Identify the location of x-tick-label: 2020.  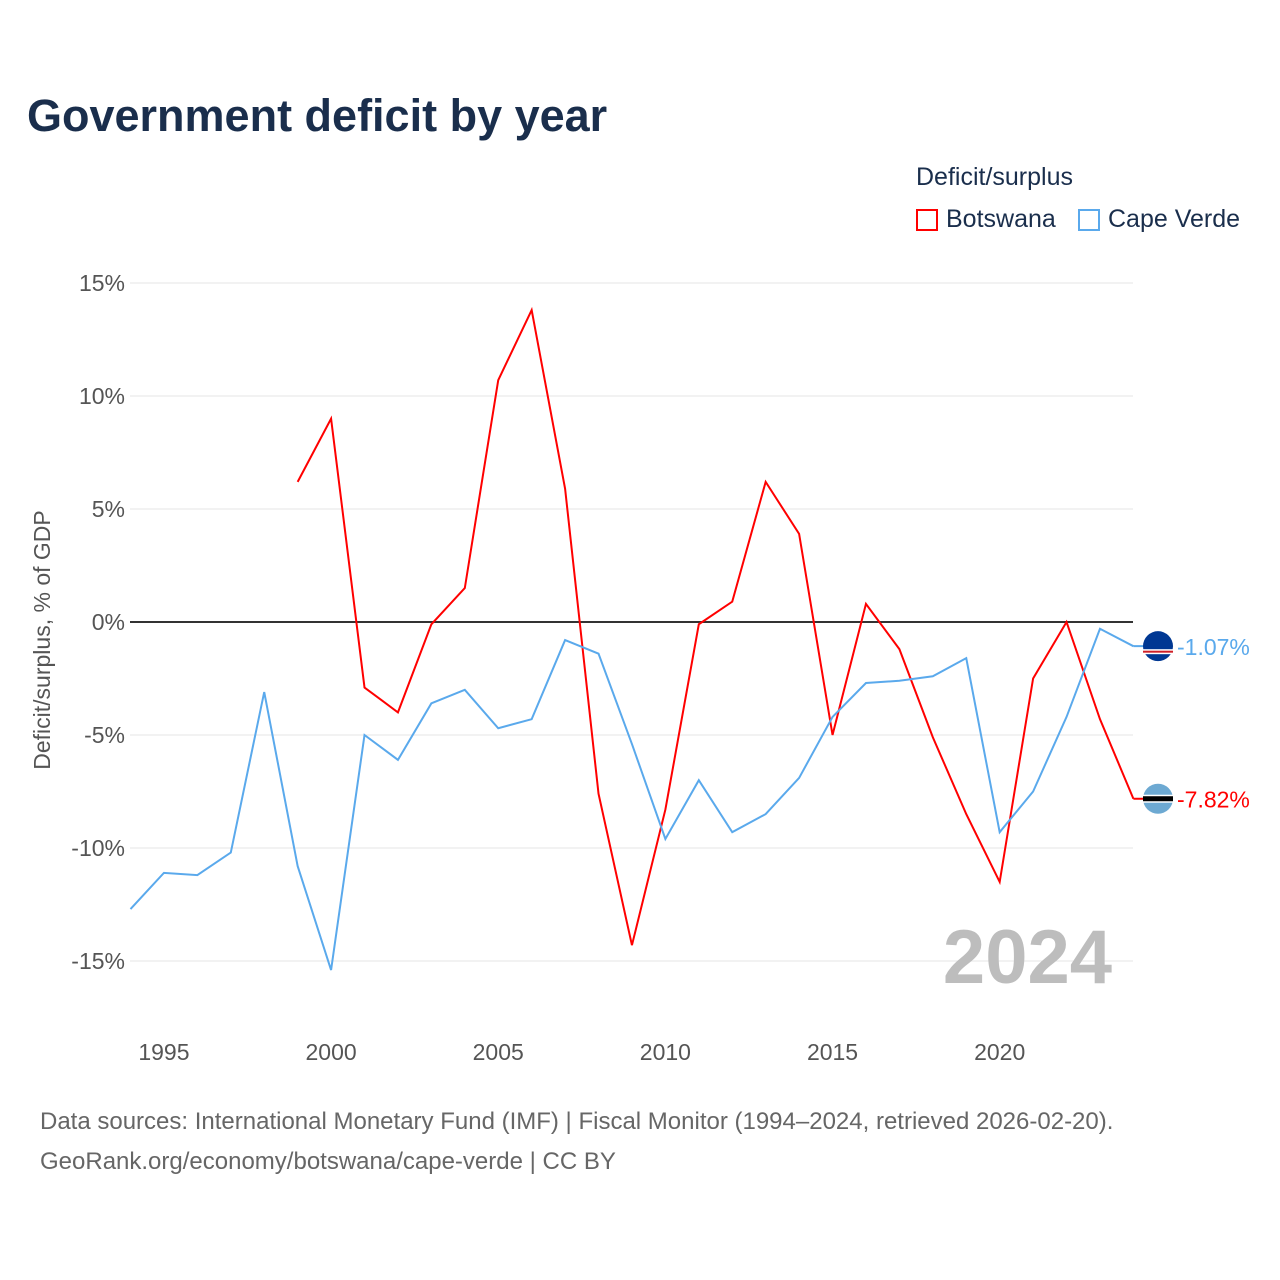
(999, 1052).